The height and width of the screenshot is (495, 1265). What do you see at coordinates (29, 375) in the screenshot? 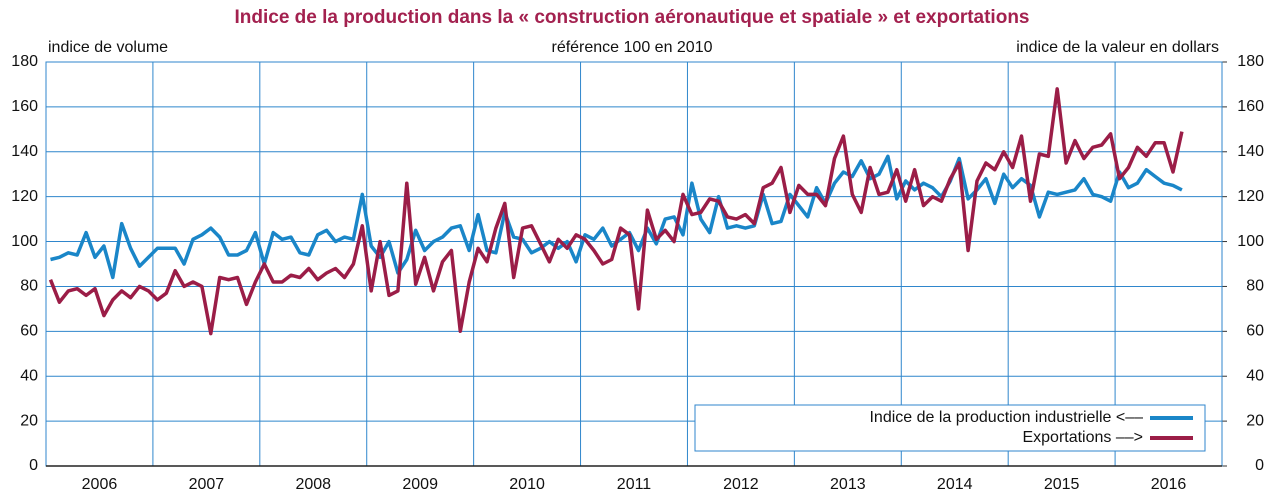
I see `y-tick-label: 40` at bounding box center [29, 375].